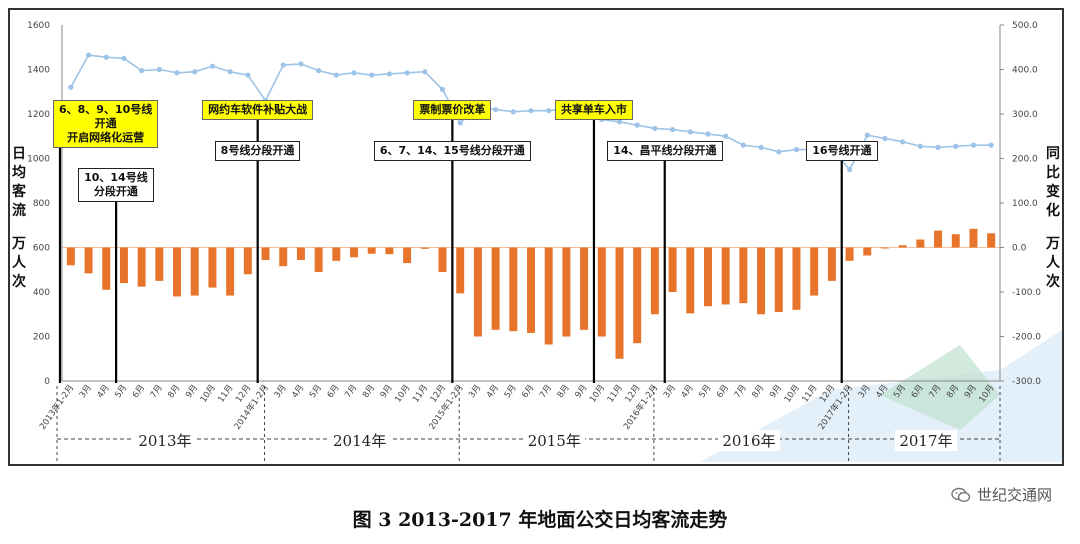  Describe the element at coordinates (452, 110) in the screenshot. I see `event-annotation: 票制票价改革` at that location.